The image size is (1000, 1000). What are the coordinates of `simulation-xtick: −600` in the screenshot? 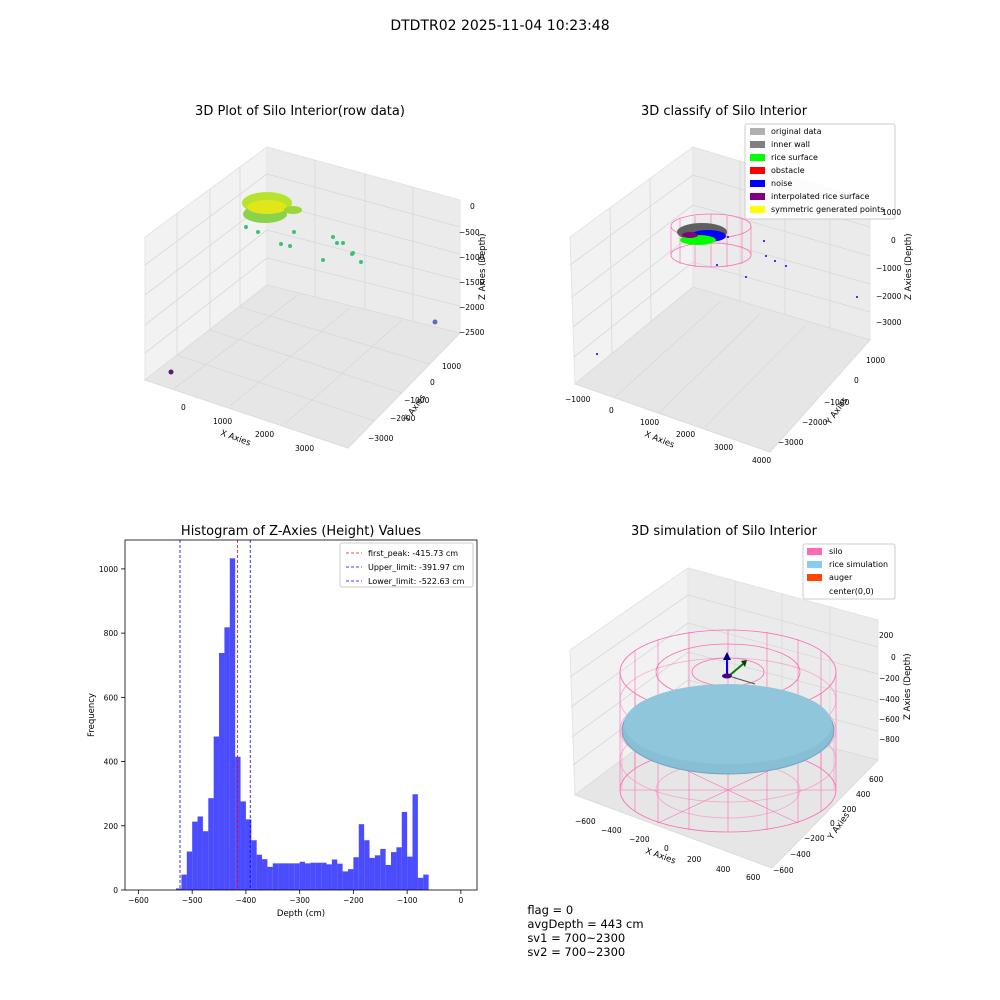 It's located at (585, 821).